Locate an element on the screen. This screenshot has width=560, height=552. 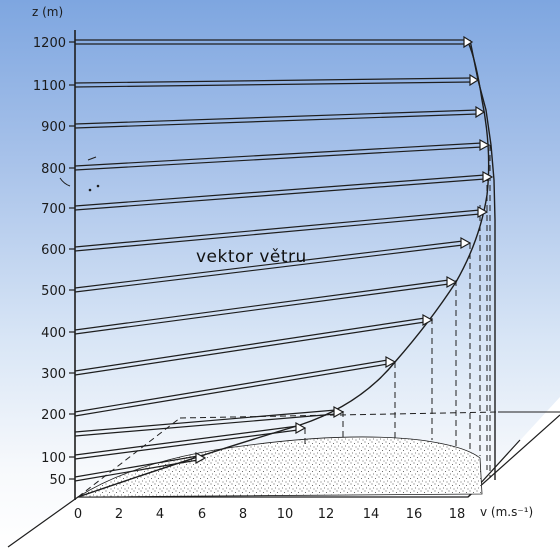
y-tick-label: 700 is located at coordinates (53, 209).